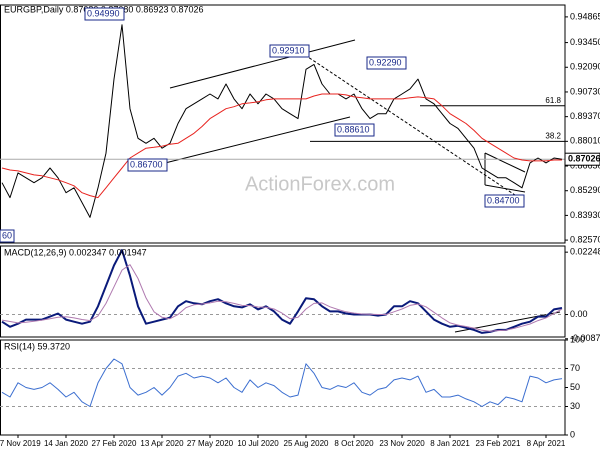 The height and width of the screenshot is (450, 600). I want to click on y-tick-label: 0.82570, so click(585, 239).